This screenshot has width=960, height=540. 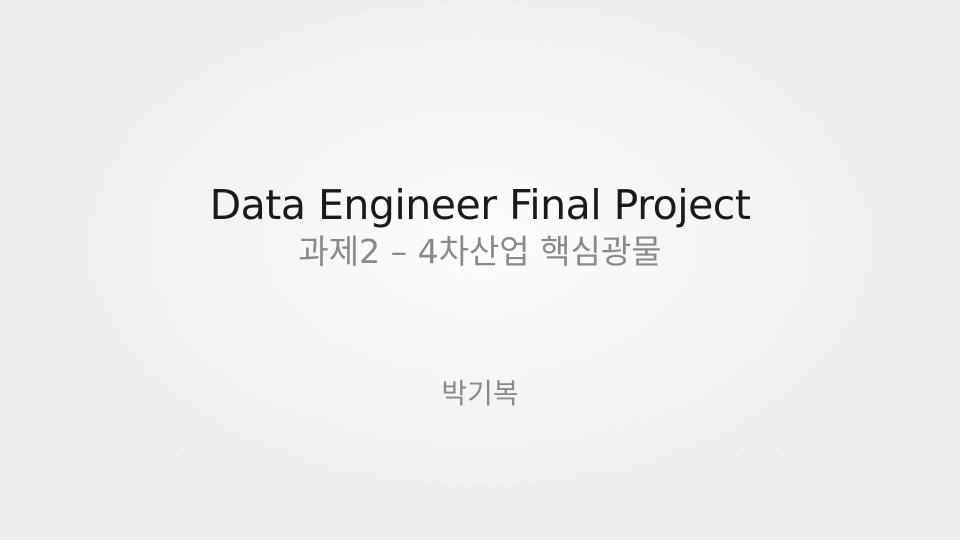 I want to click on slide-author: 박기복, so click(x=480, y=393).